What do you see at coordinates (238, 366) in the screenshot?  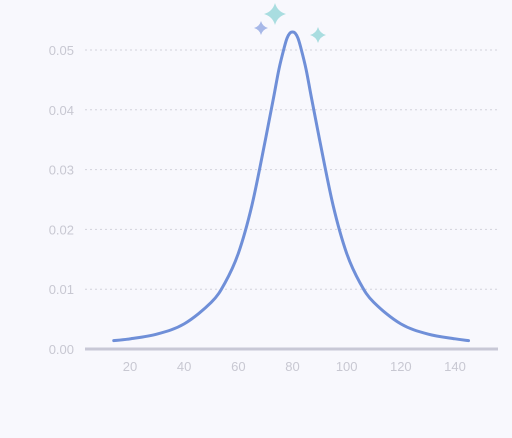 I see `x-tick-label: 60` at bounding box center [238, 366].